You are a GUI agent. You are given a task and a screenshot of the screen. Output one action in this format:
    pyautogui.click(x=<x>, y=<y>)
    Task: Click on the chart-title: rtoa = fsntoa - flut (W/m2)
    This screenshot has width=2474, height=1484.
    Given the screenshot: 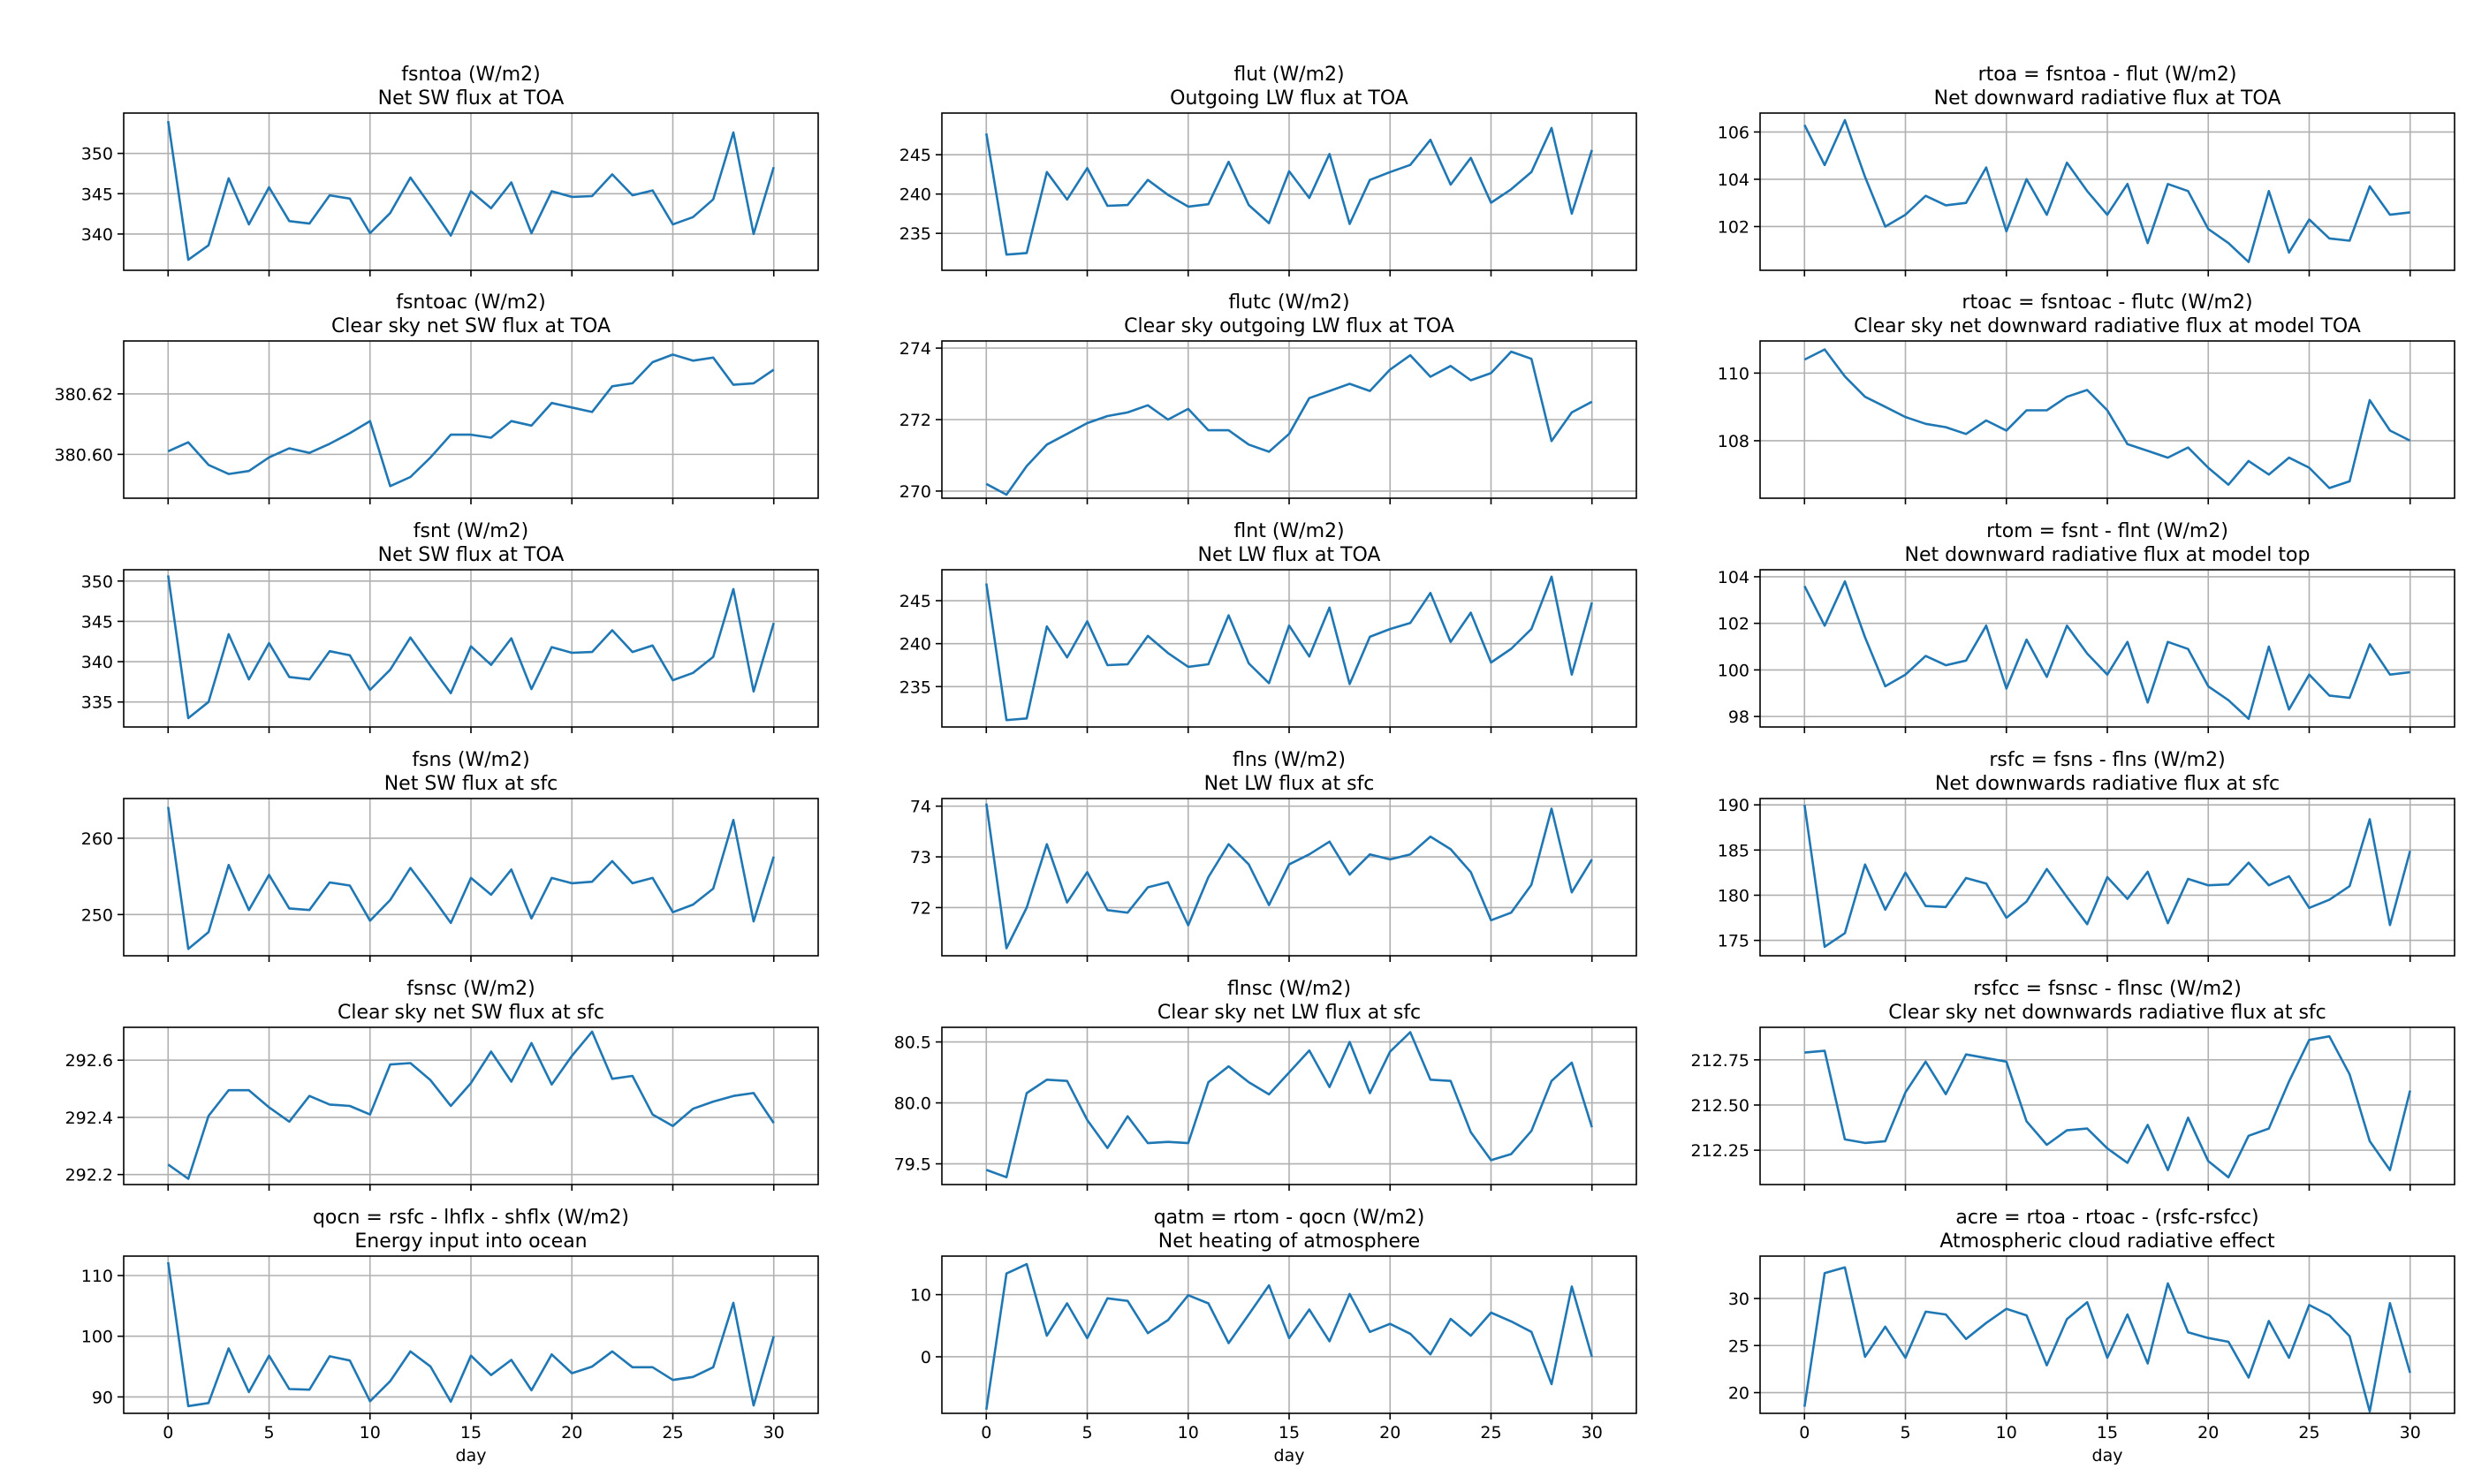 What is the action you would take?
    pyautogui.click(x=2107, y=75)
    